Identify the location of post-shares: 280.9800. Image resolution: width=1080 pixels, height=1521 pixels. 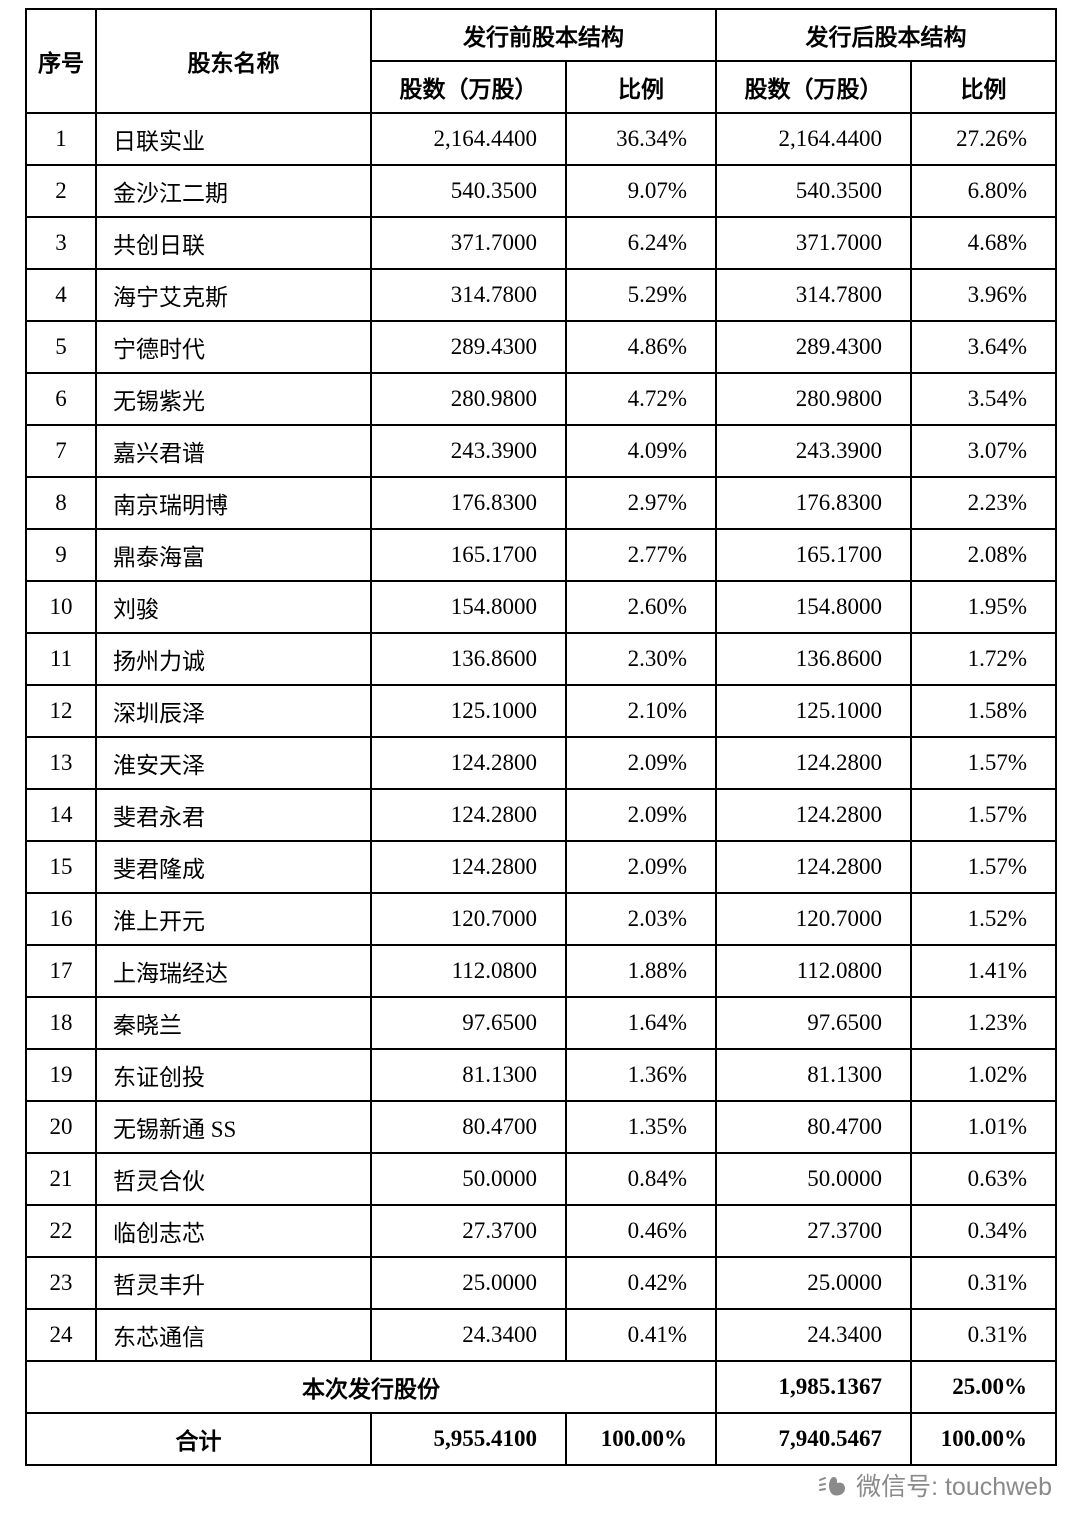
(813, 399).